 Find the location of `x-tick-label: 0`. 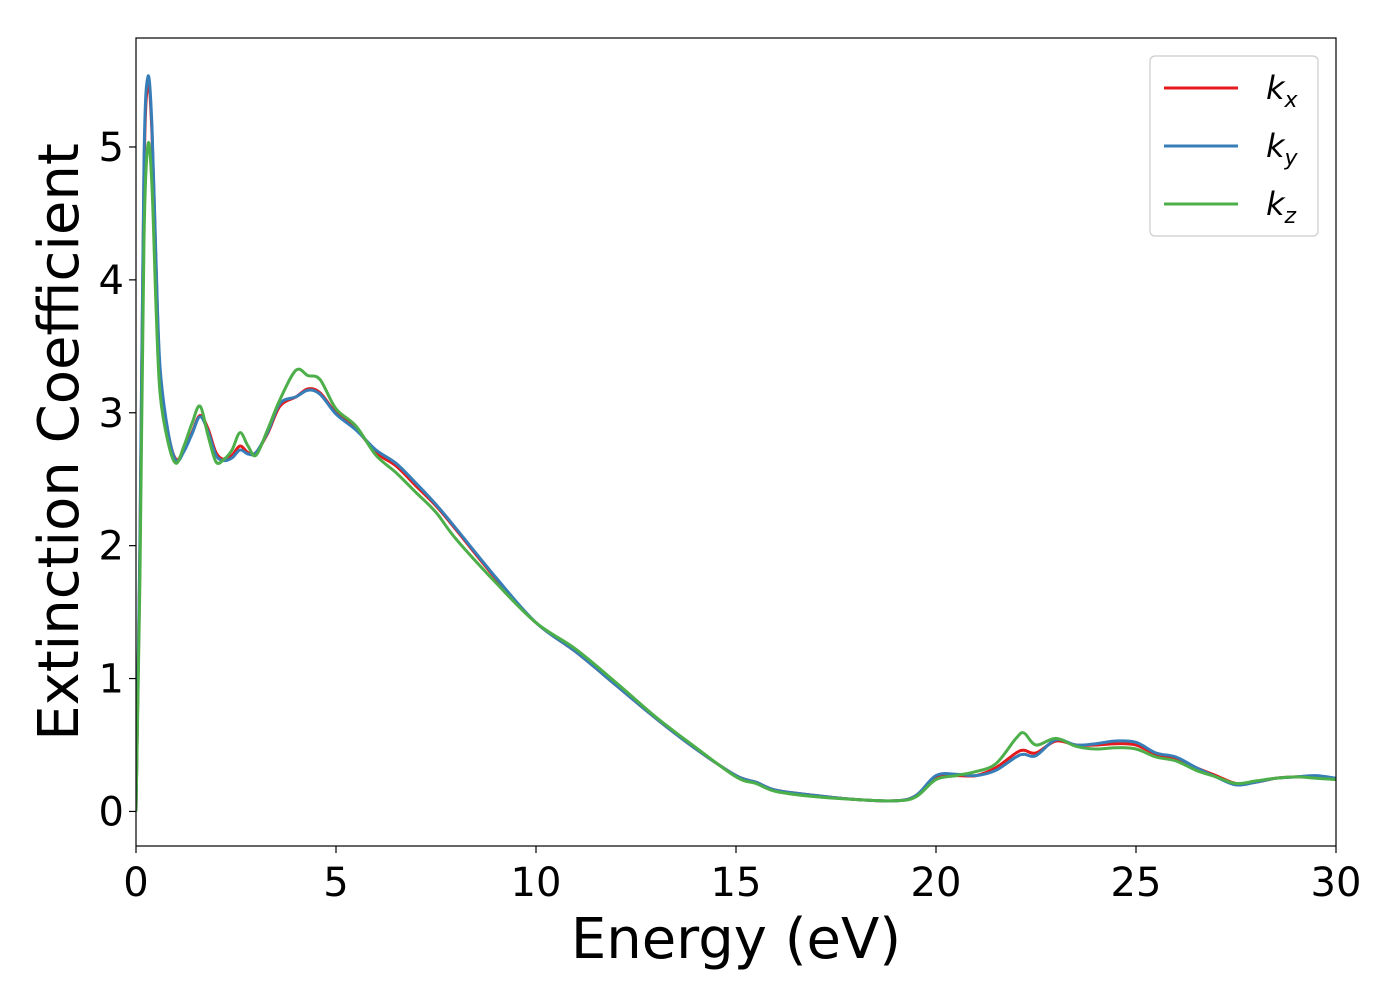

x-tick-label: 0 is located at coordinates (135, 883).